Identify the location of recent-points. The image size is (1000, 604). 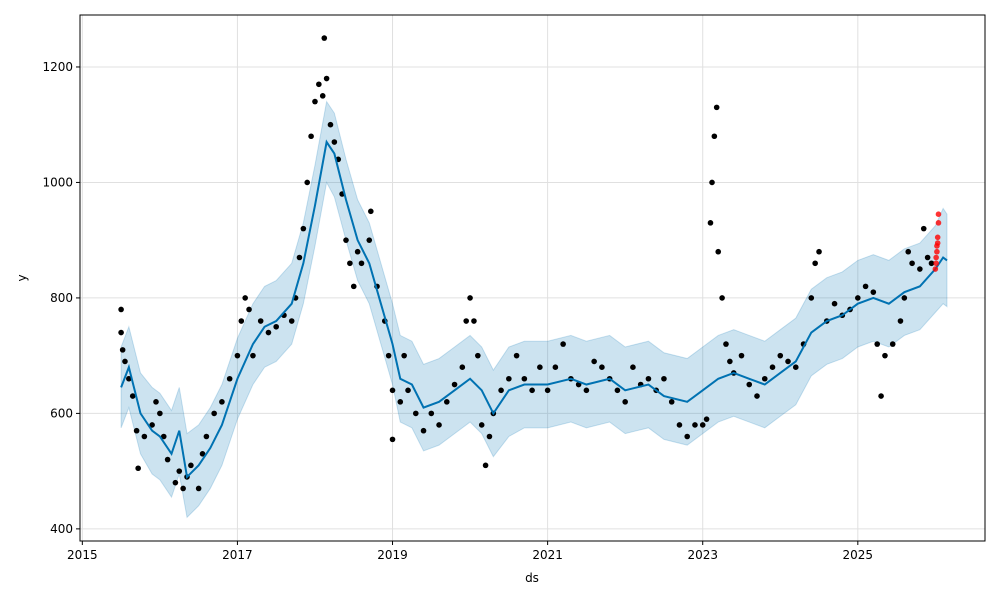
(937, 241).